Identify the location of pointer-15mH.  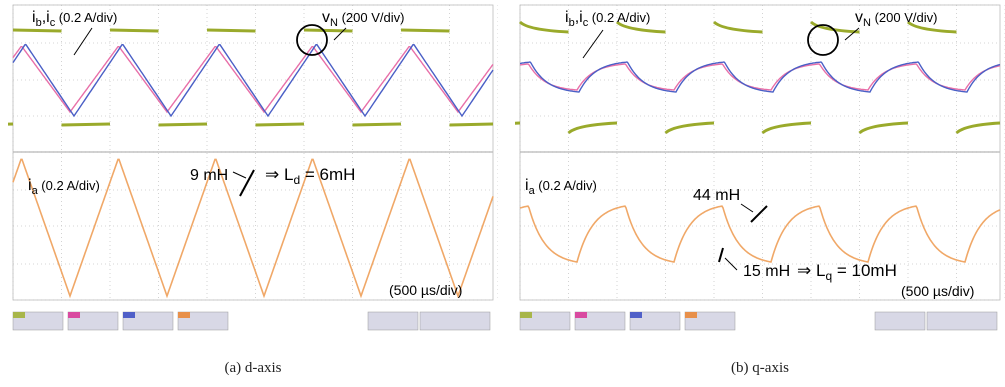
(731, 264).